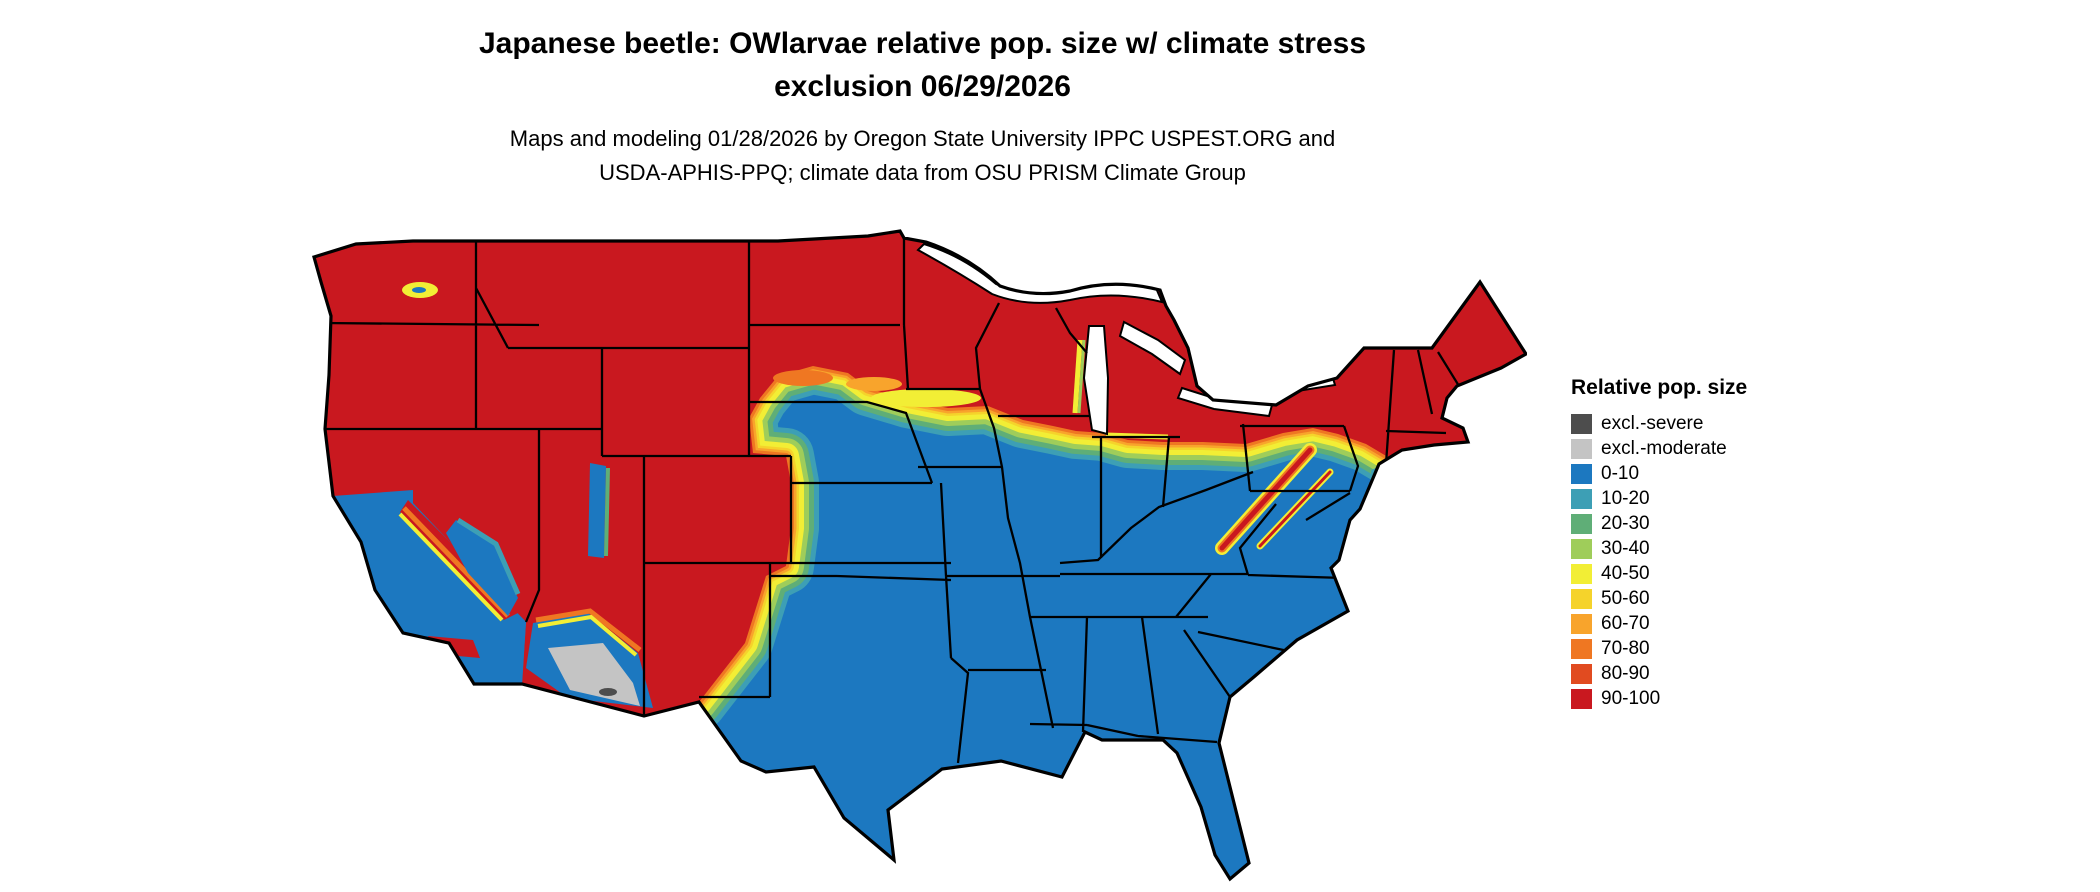 The height and width of the screenshot is (892, 2100). What do you see at coordinates (419, 290) in the screenshot?
I see `washington-basin-spot-blue` at bounding box center [419, 290].